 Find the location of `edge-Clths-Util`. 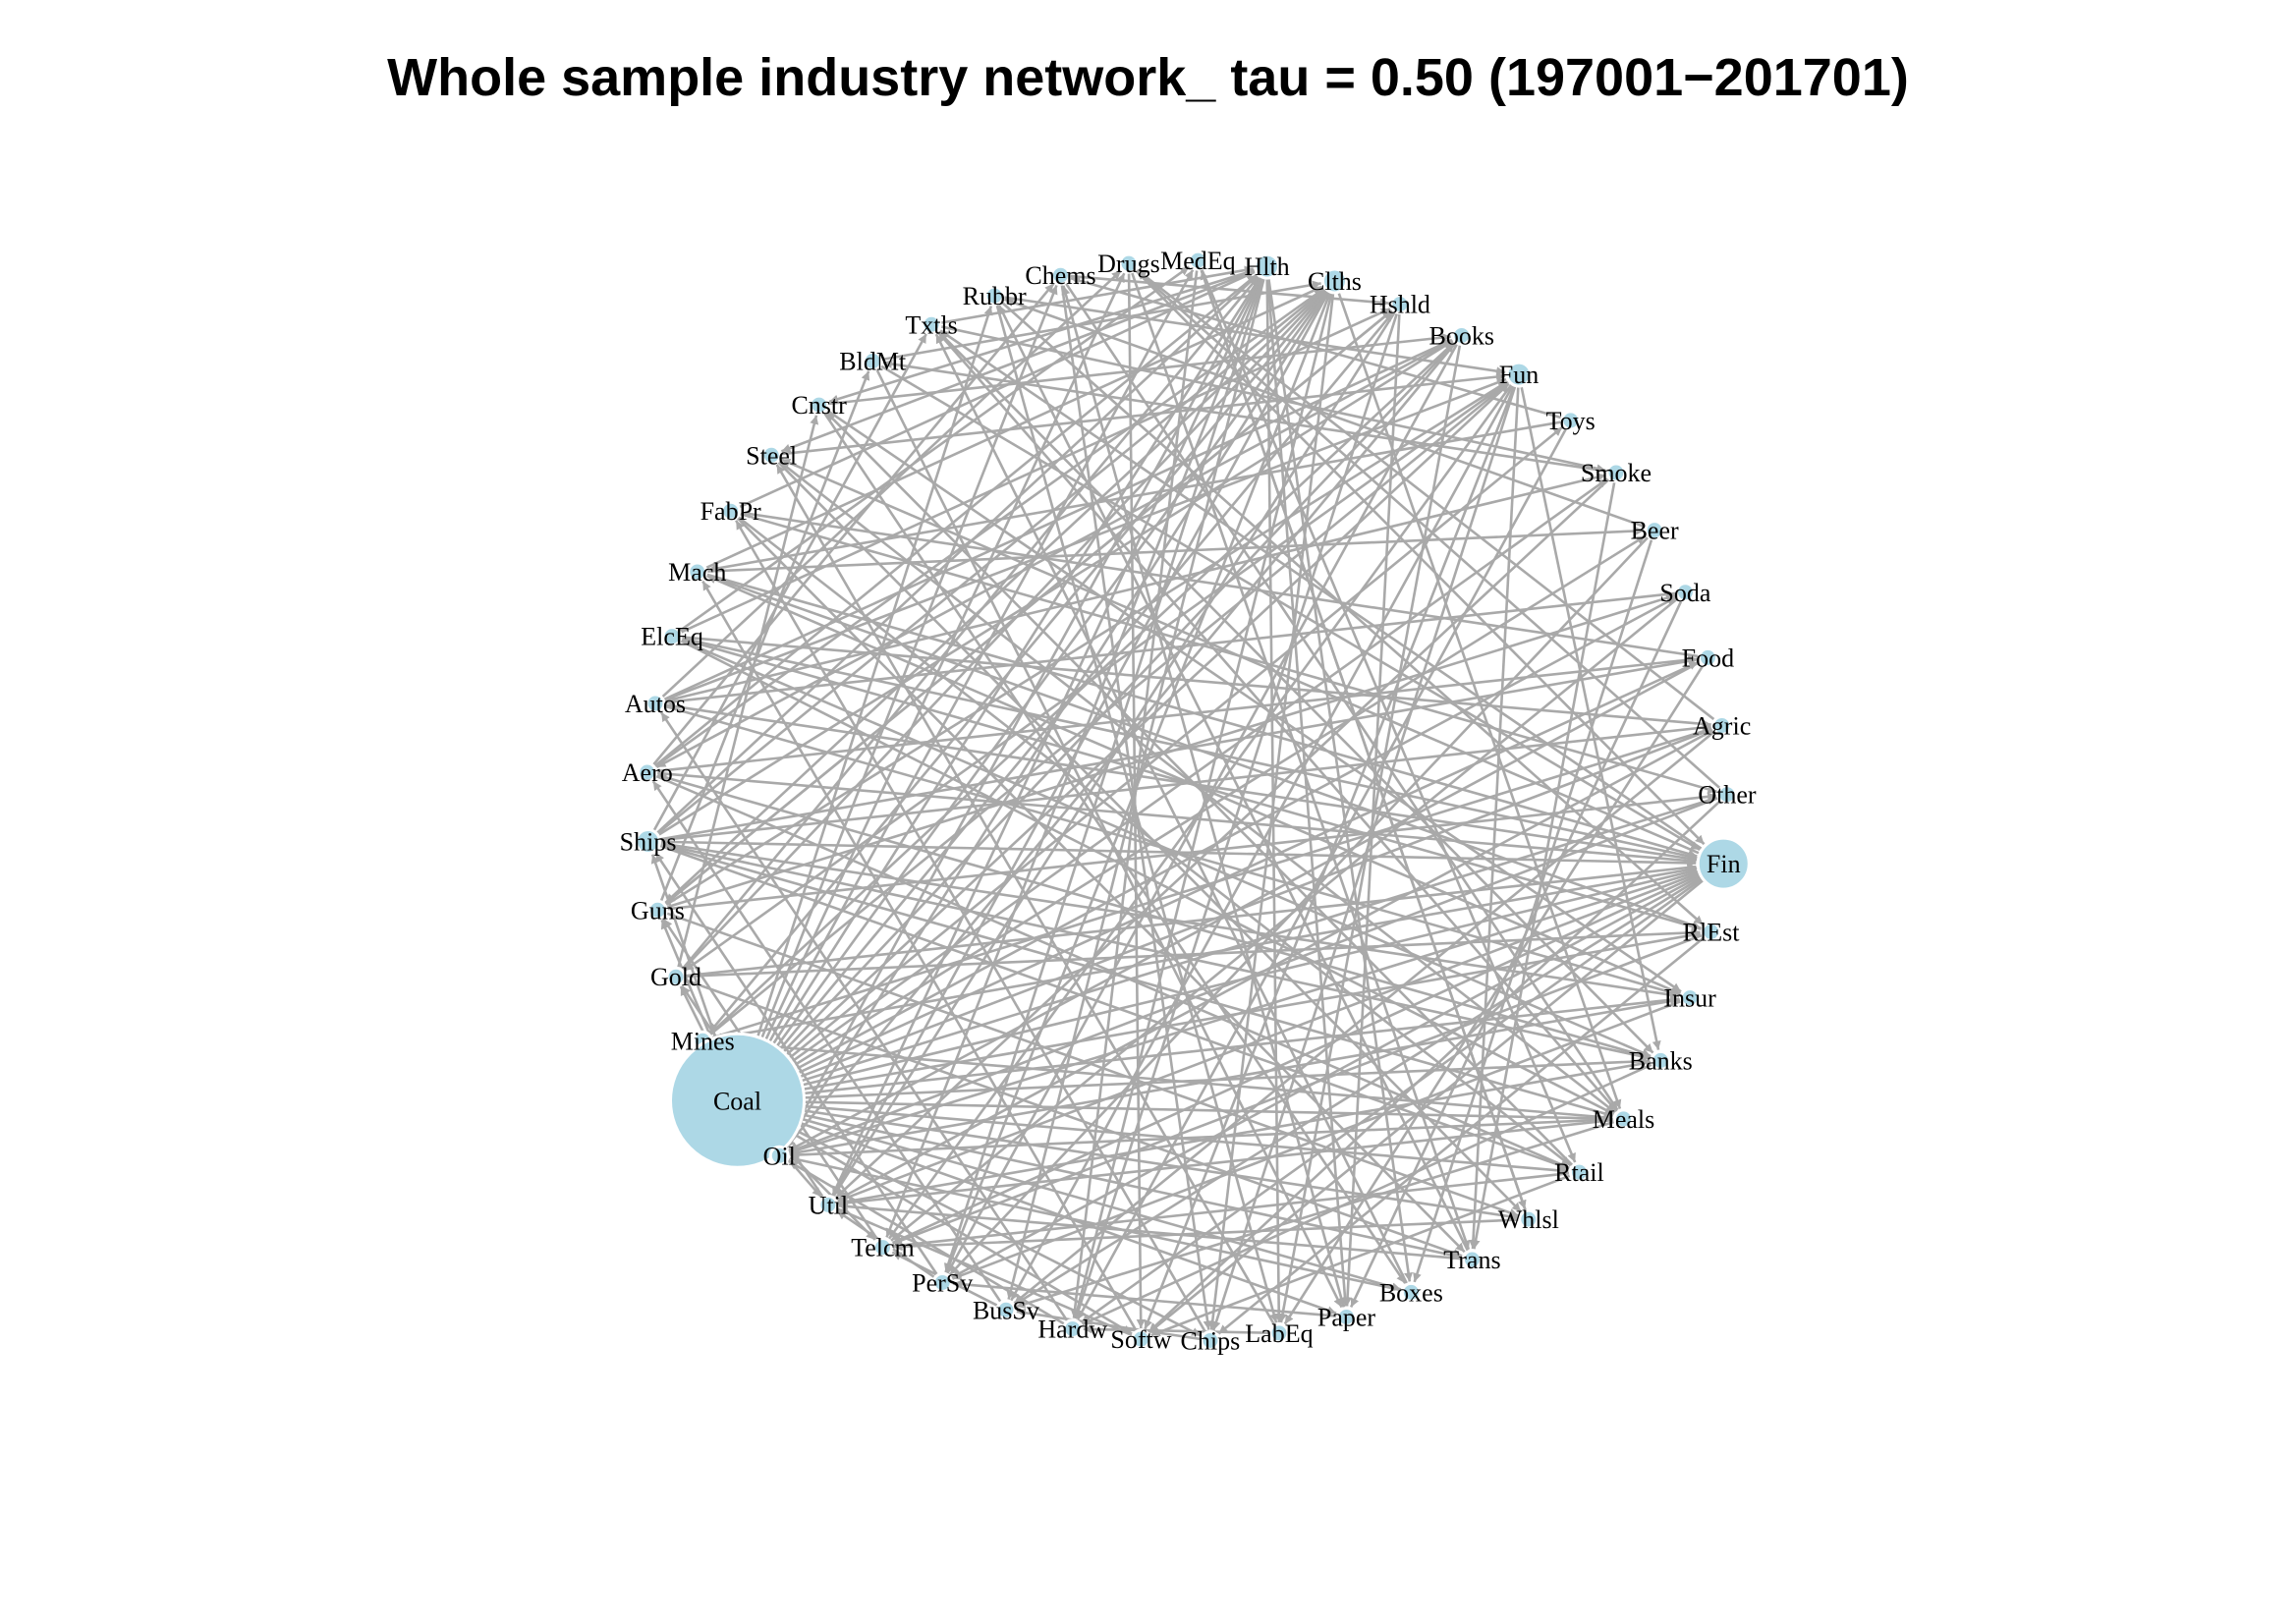

edge-Clths-Util is located at coordinates (1081, 743).